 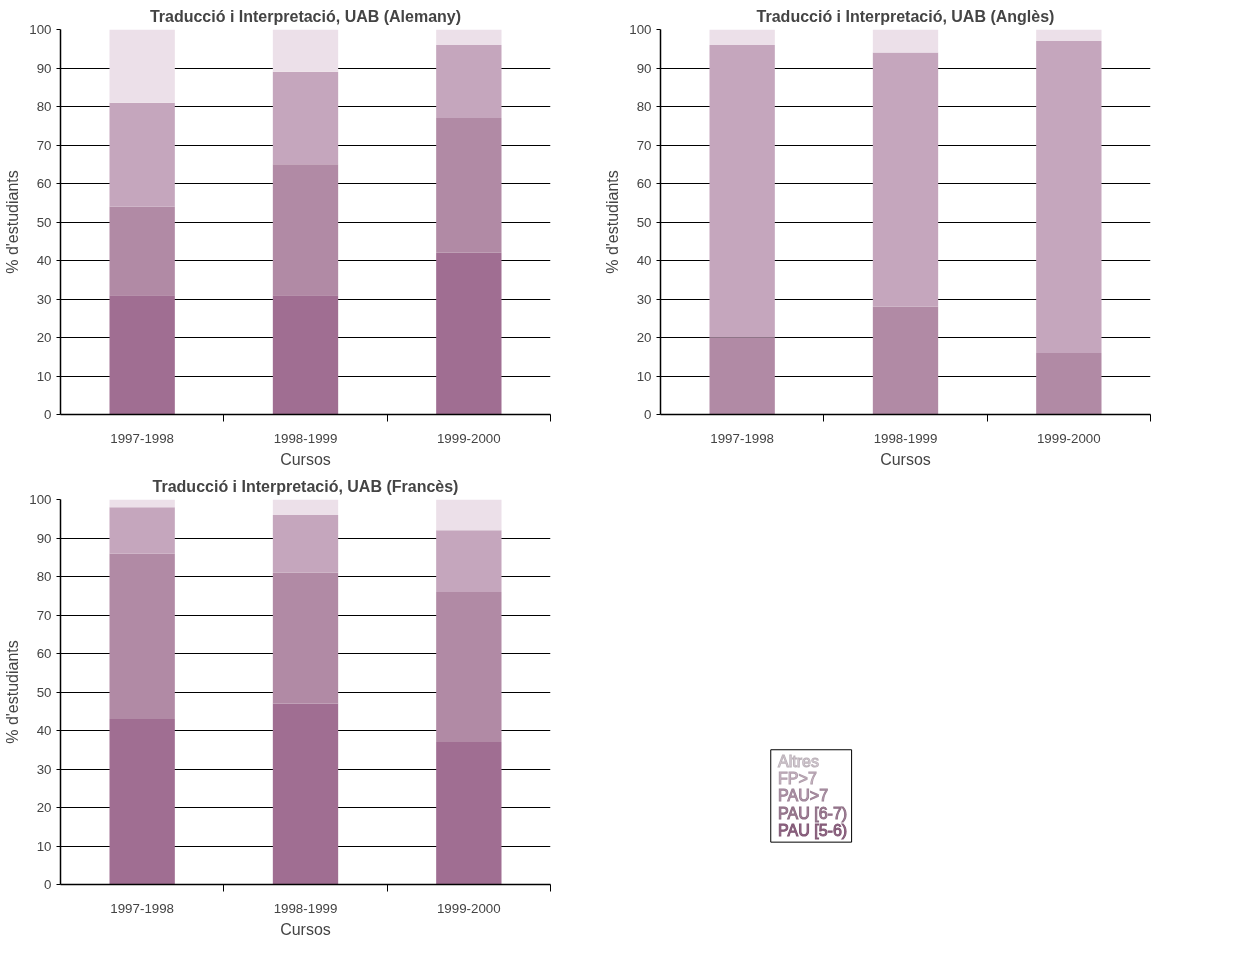 What do you see at coordinates (799, 761) in the screenshot?
I see `text: Altres` at bounding box center [799, 761].